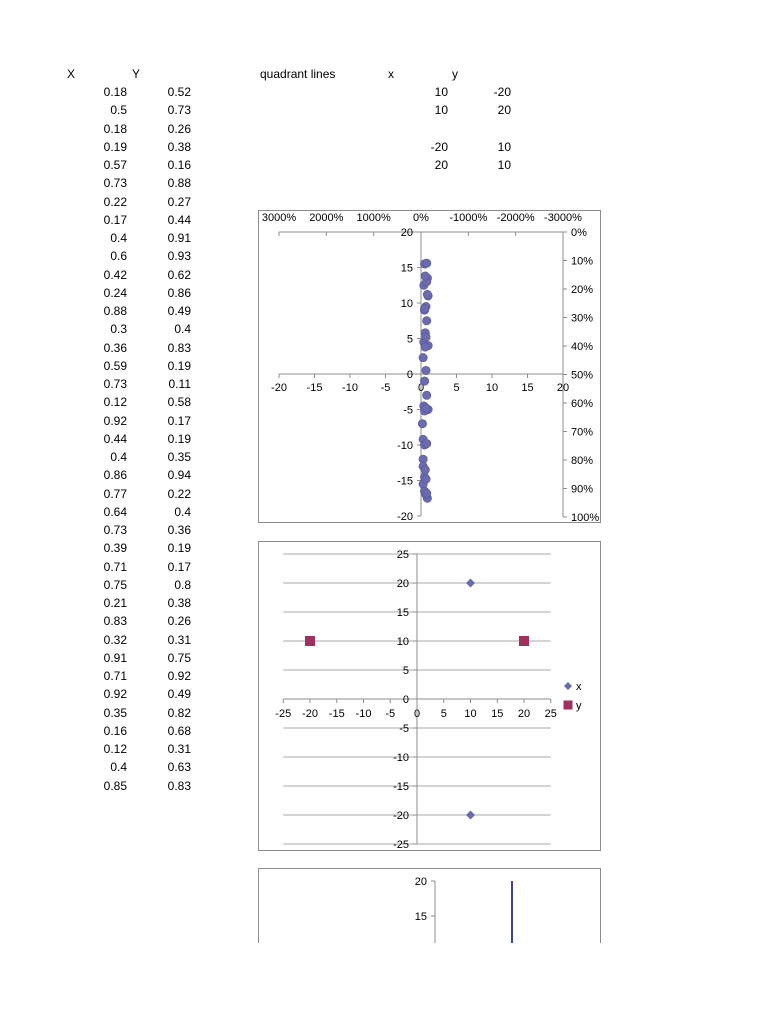  I want to click on cell-x: 0.44, so click(115, 438).